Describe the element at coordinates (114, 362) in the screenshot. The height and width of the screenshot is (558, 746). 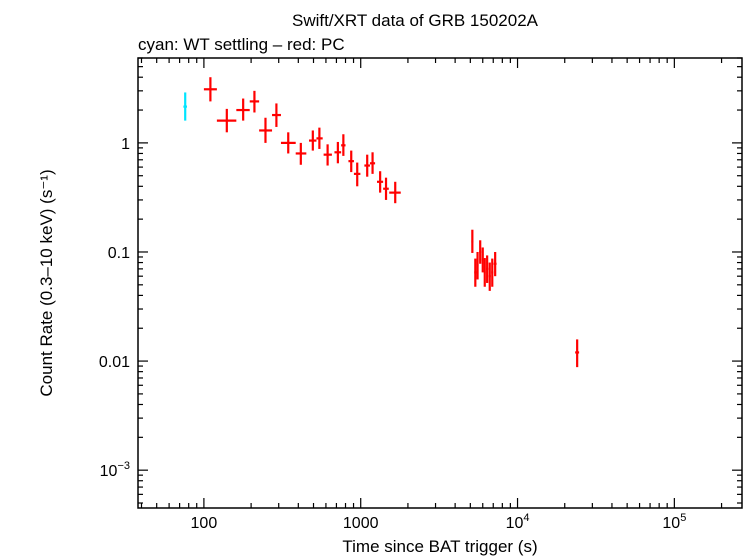
I see `y-tick-label: 0.01` at that location.